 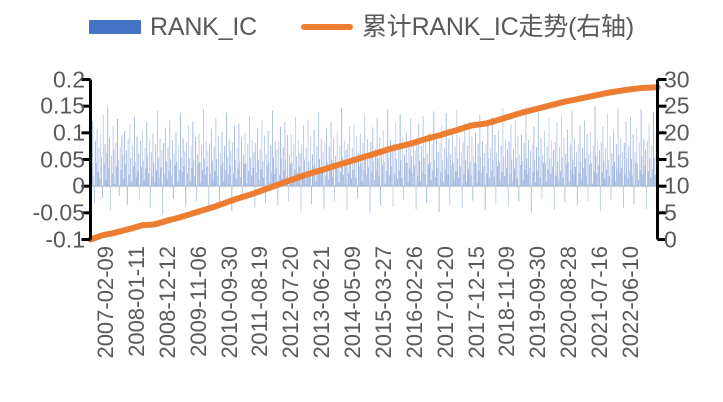 What do you see at coordinates (167, 302) in the screenshot?
I see `x-tick-label: 2008-12-12` at bounding box center [167, 302].